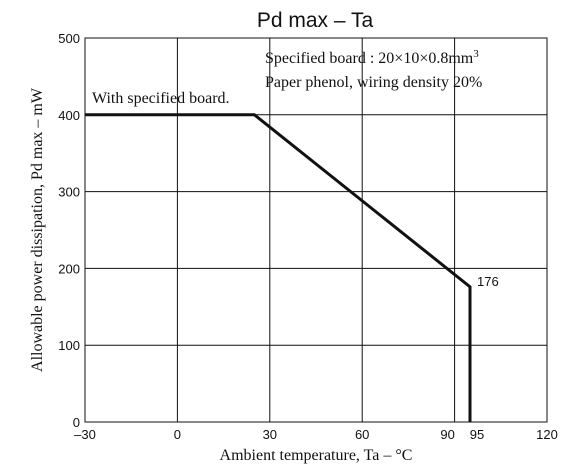 The image size is (568, 468). What do you see at coordinates (177, 434) in the screenshot?
I see `x-tick-label: 0` at bounding box center [177, 434].